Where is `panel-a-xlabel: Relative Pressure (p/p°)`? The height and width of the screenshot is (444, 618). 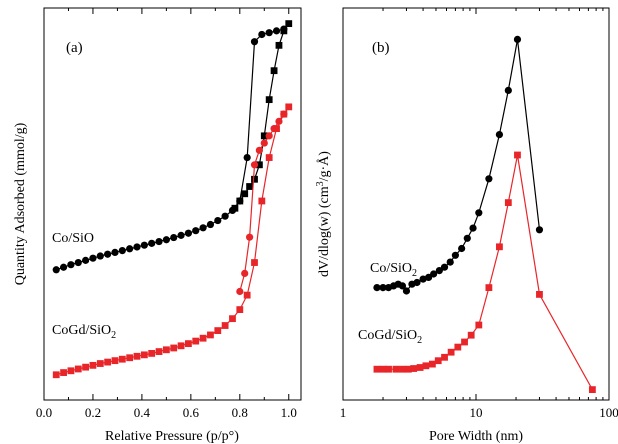 panel-a-xlabel: Relative Pressure (p/p°) is located at coordinates (172, 436).